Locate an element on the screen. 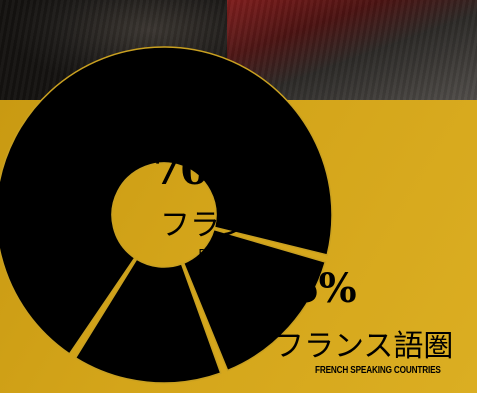 The height and width of the screenshot is (393, 477). slice-label-ja-francophone: フランス語圏 is located at coordinates (364, 346).